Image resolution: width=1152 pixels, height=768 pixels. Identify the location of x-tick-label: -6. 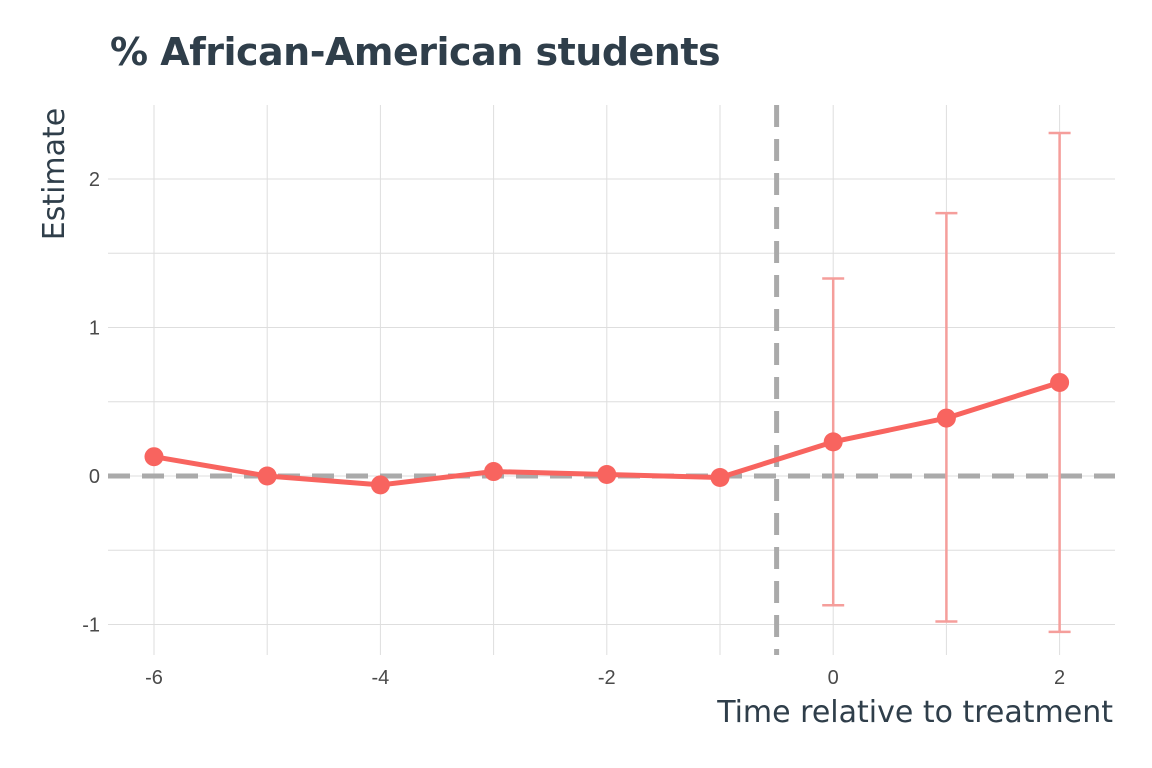
(154, 678).